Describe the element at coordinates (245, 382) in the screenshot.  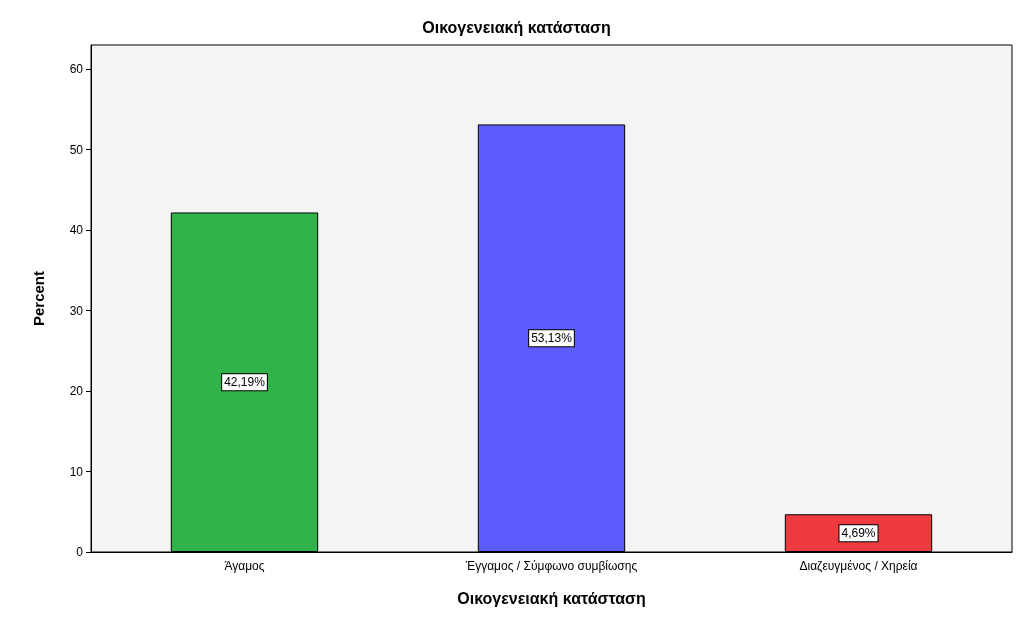
I see `data-label: 42,19%` at that location.